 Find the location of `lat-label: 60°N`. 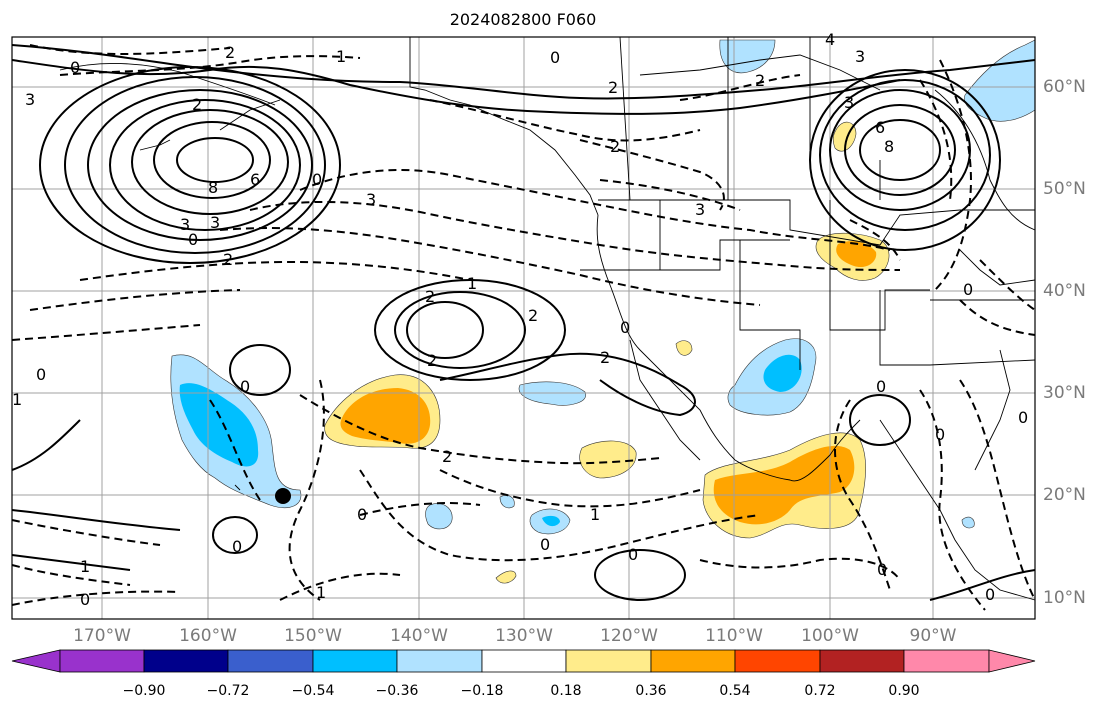

lat-label: 60°N is located at coordinates (1064, 87).